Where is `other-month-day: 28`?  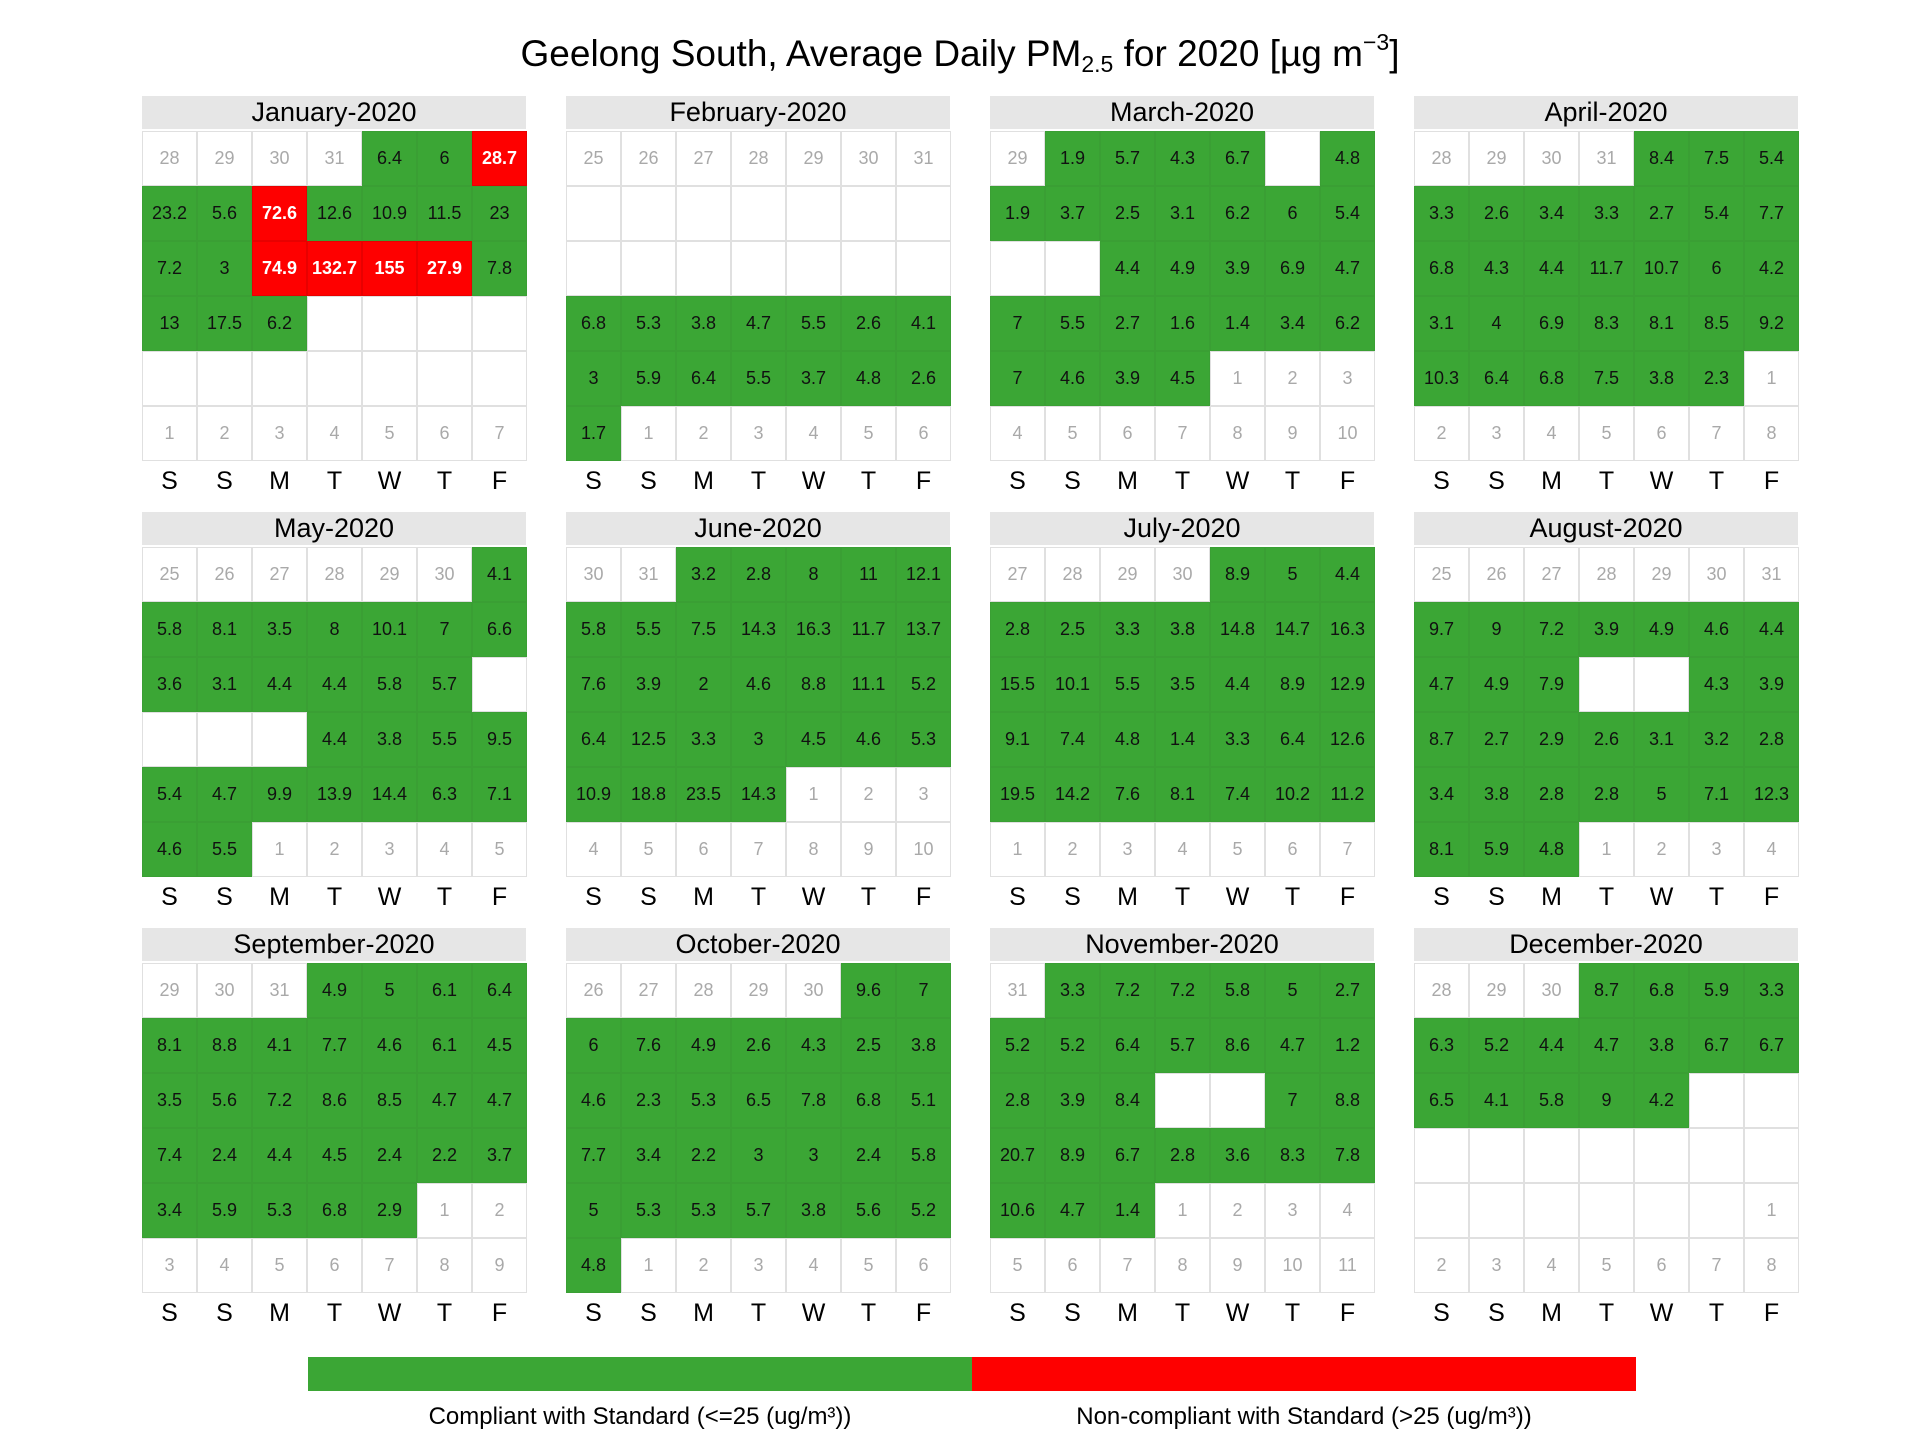
other-month-day: 28 is located at coordinates (334, 574).